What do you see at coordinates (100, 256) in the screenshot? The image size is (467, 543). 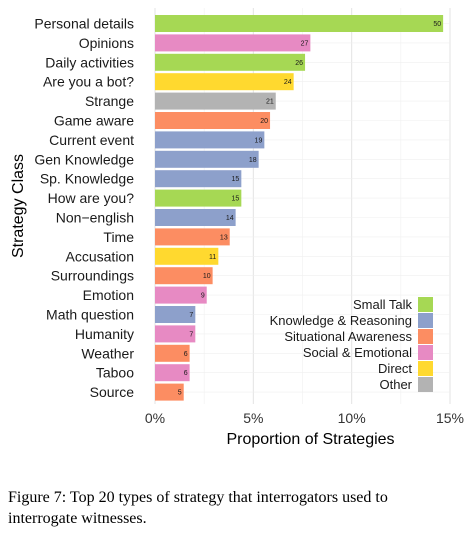 I see `y-tick-label: Accusation` at bounding box center [100, 256].